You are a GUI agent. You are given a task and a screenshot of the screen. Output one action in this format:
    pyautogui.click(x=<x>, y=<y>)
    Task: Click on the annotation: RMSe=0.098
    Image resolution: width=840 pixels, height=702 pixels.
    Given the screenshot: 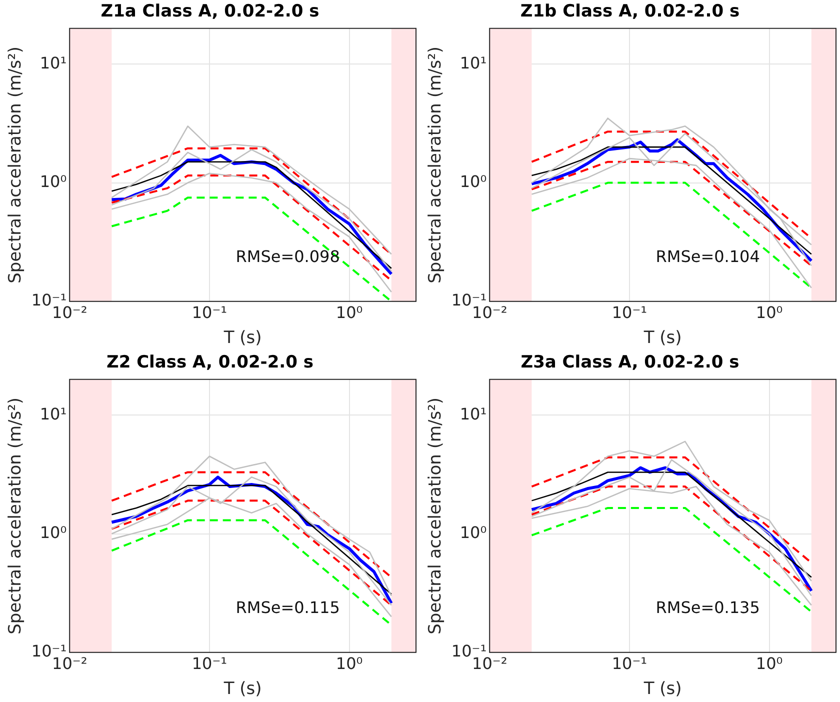 What is the action you would take?
    pyautogui.click(x=288, y=256)
    